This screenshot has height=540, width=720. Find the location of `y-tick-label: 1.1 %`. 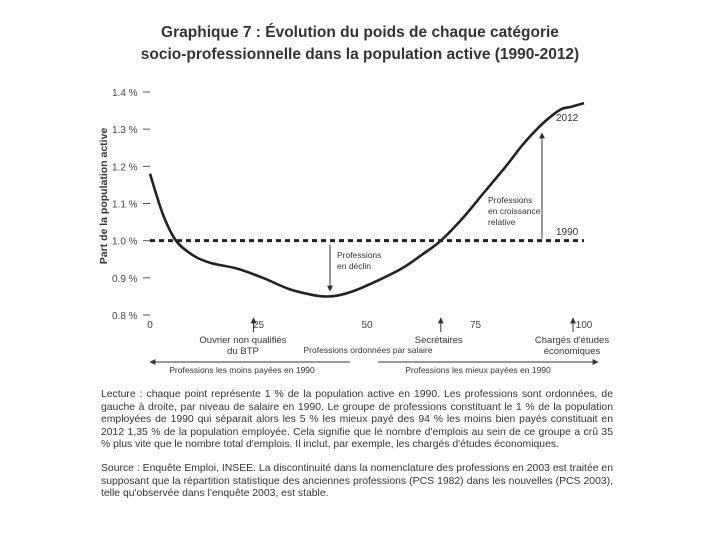

y-tick-label: 1.1 % is located at coordinates (125, 205).